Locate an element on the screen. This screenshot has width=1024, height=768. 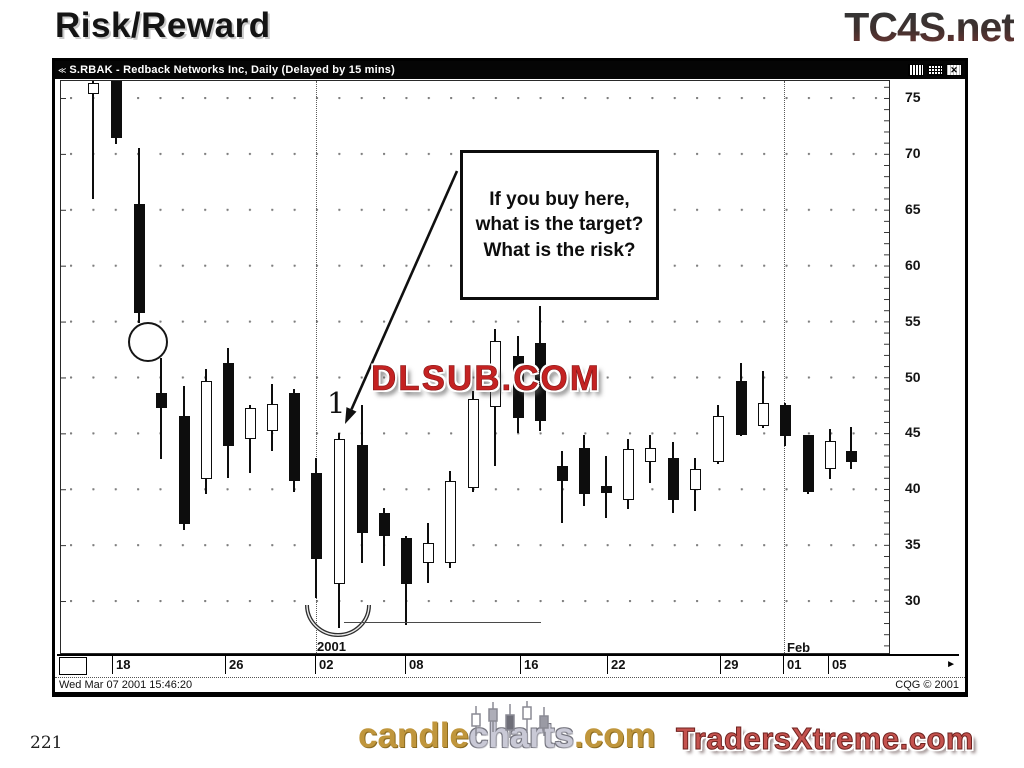
price-axis: 75 70 65 60 55 50 45 40 35 30 is located at coordinates (925, 367).